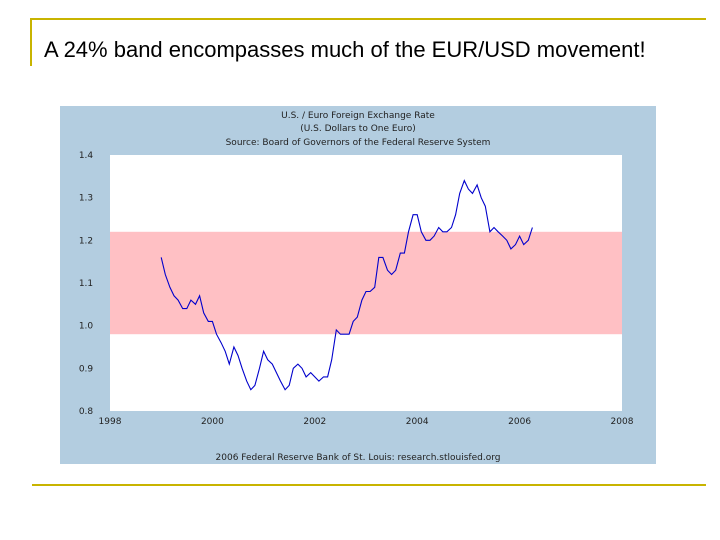 Image resolution: width=720 pixels, height=540 pixels. What do you see at coordinates (519, 422) in the screenshot?
I see `x-tick-label: 2006` at bounding box center [519, 422].